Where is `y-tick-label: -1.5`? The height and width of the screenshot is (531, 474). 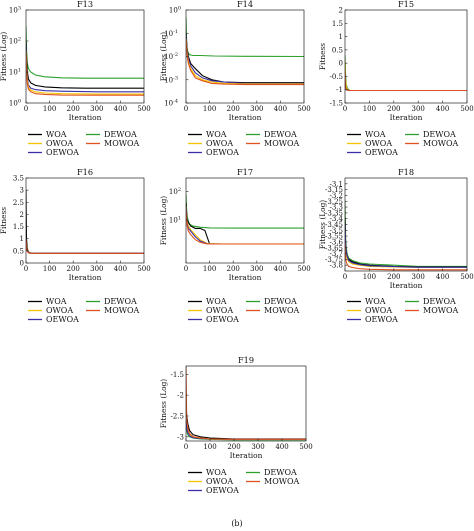 y-tick-label: -1.5 is located at coordinates (178, 375).